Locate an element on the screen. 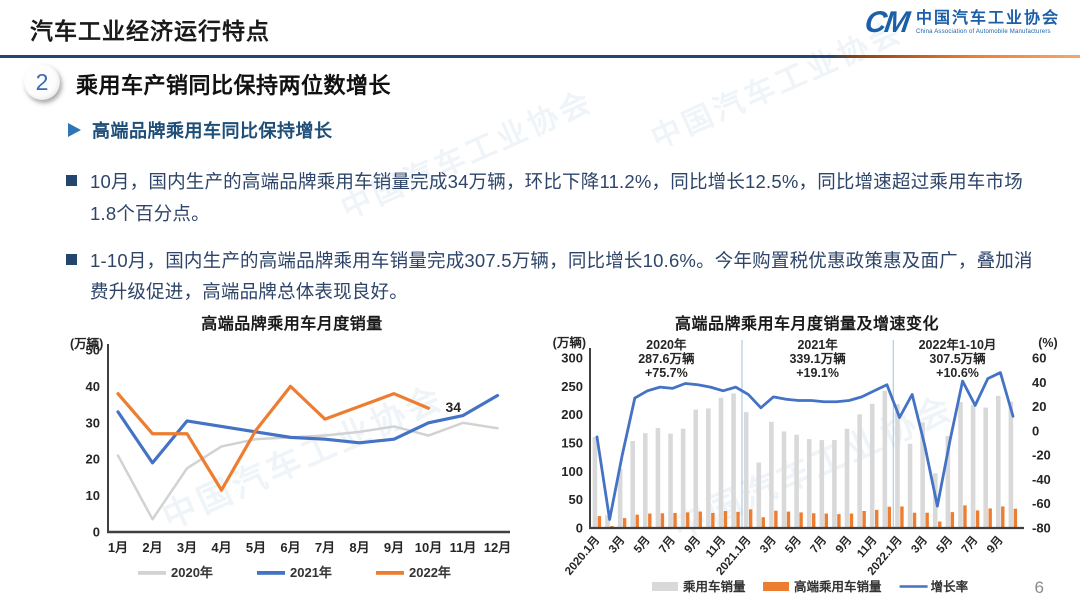 This screenshot has height=604, width=1080. x-tick-label: 8月 is located at coordinates (359, 547).